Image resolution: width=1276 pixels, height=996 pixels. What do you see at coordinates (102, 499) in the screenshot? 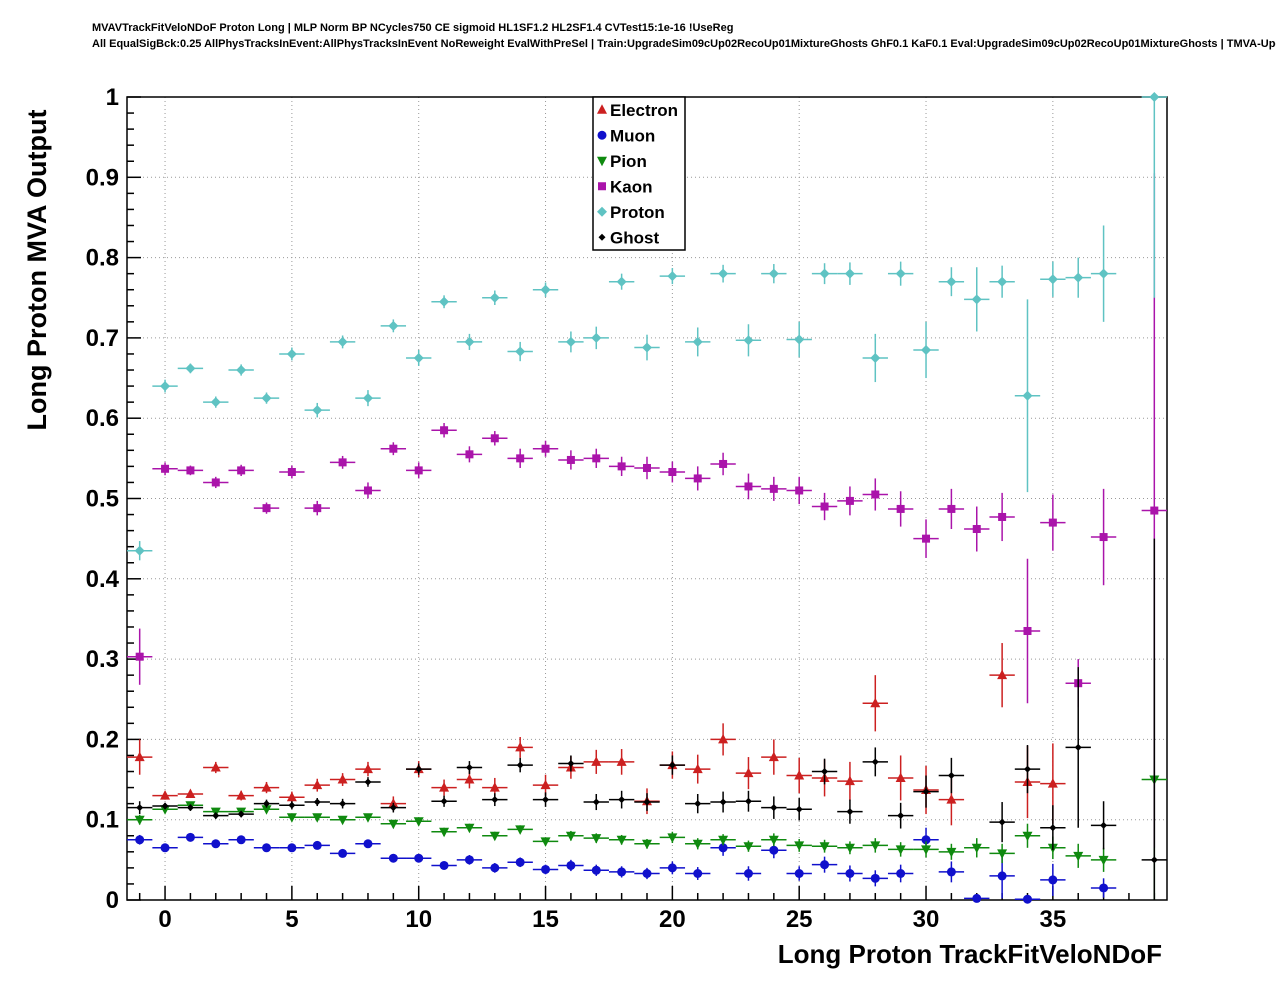
I see `svg-text: 0.5` at bounding box center [102, 499].